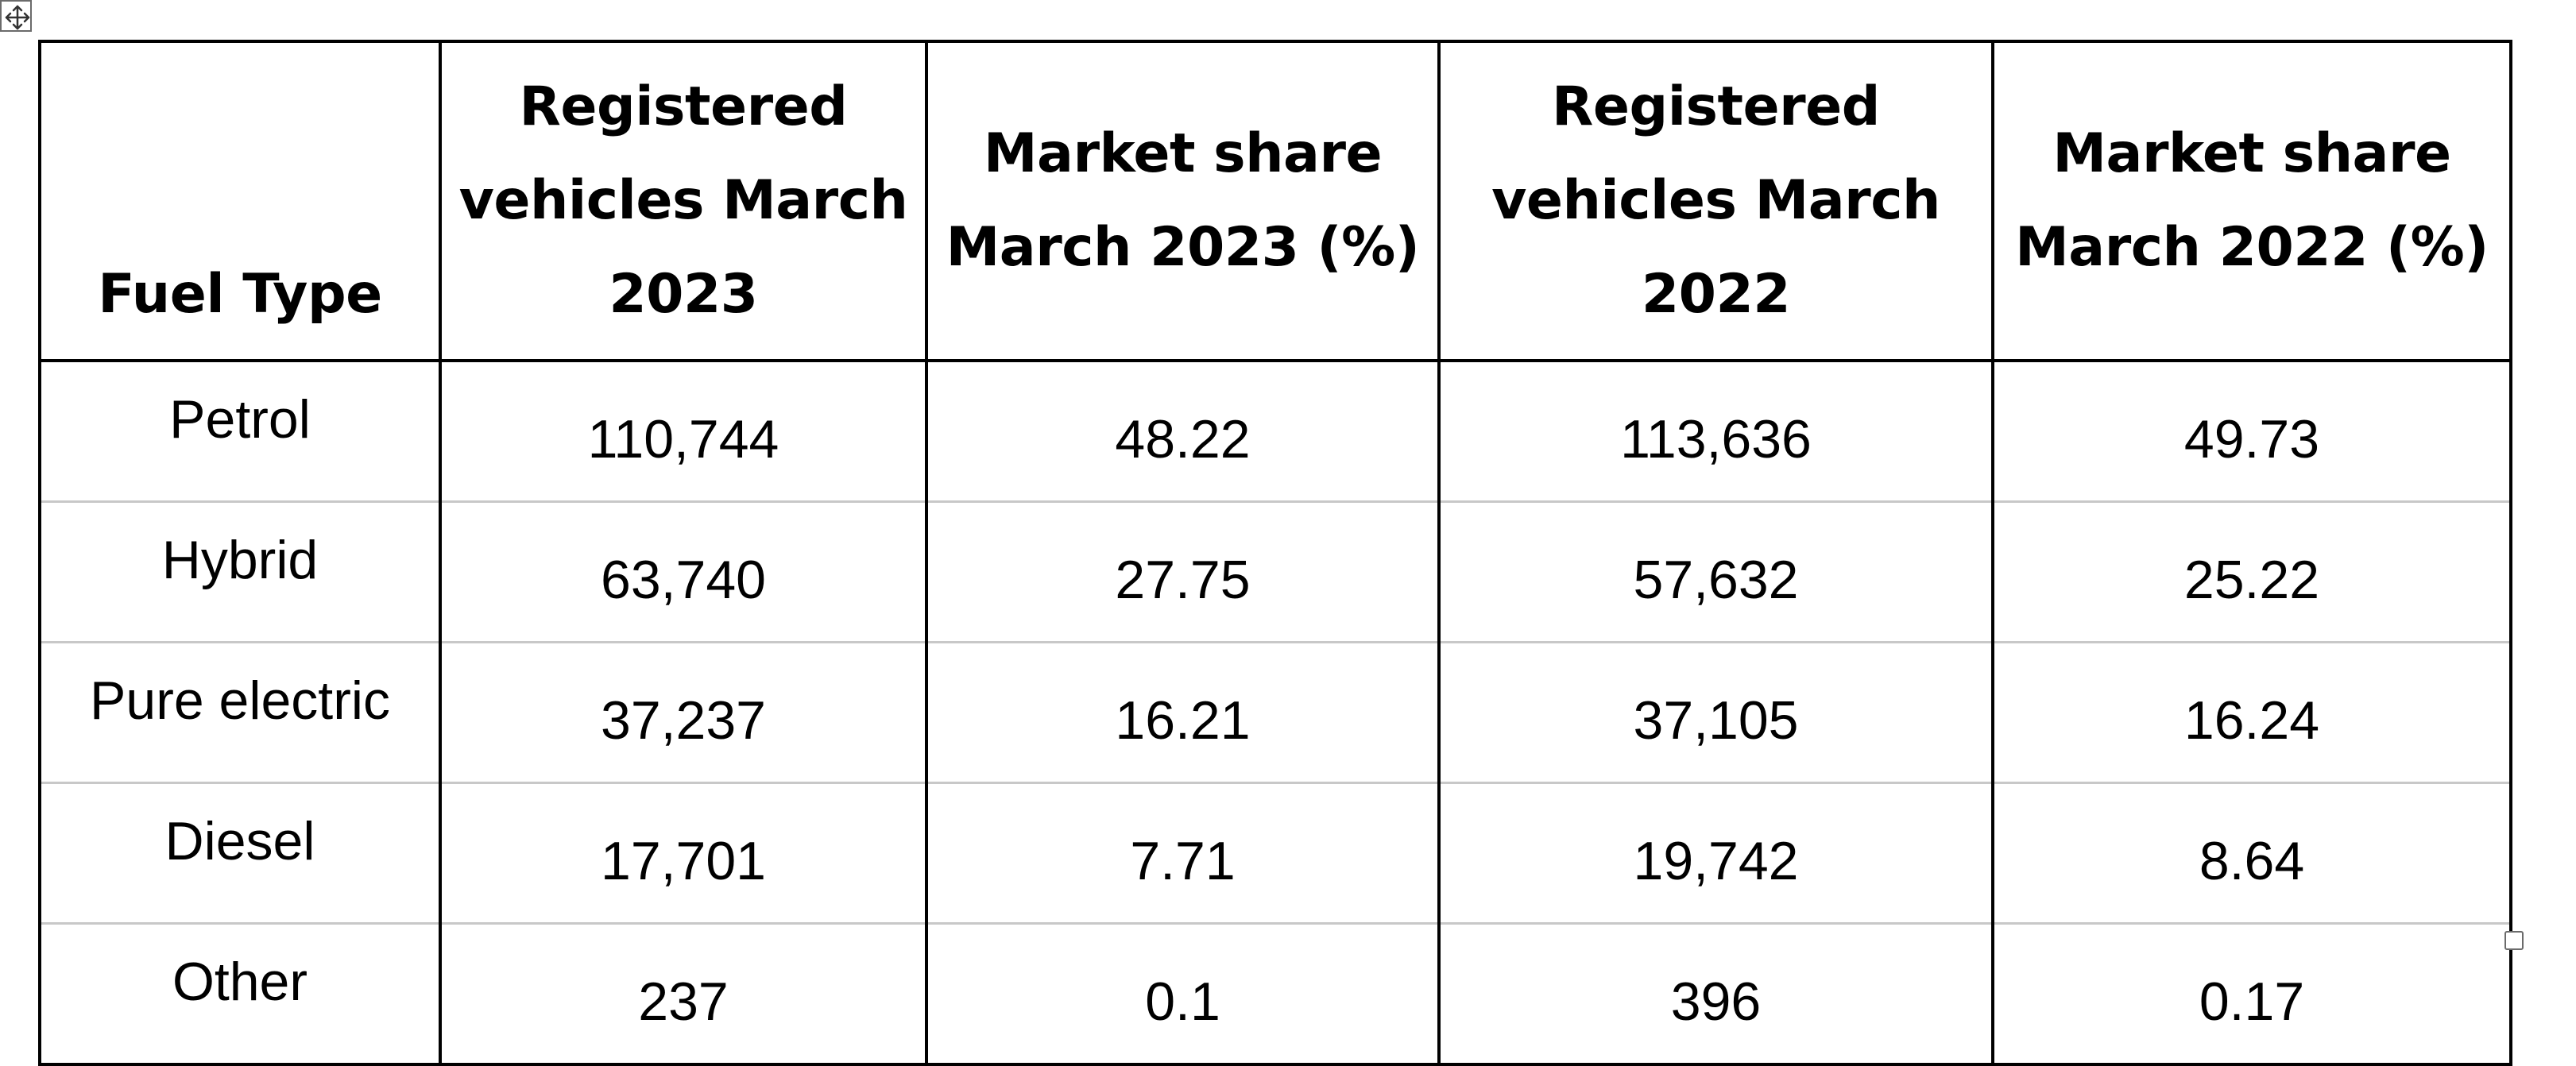  What do you see at coordinates (683, 432) in the screenshot?
I see `cell-registered-2023: 110,744` at bounding box center [683, 432].